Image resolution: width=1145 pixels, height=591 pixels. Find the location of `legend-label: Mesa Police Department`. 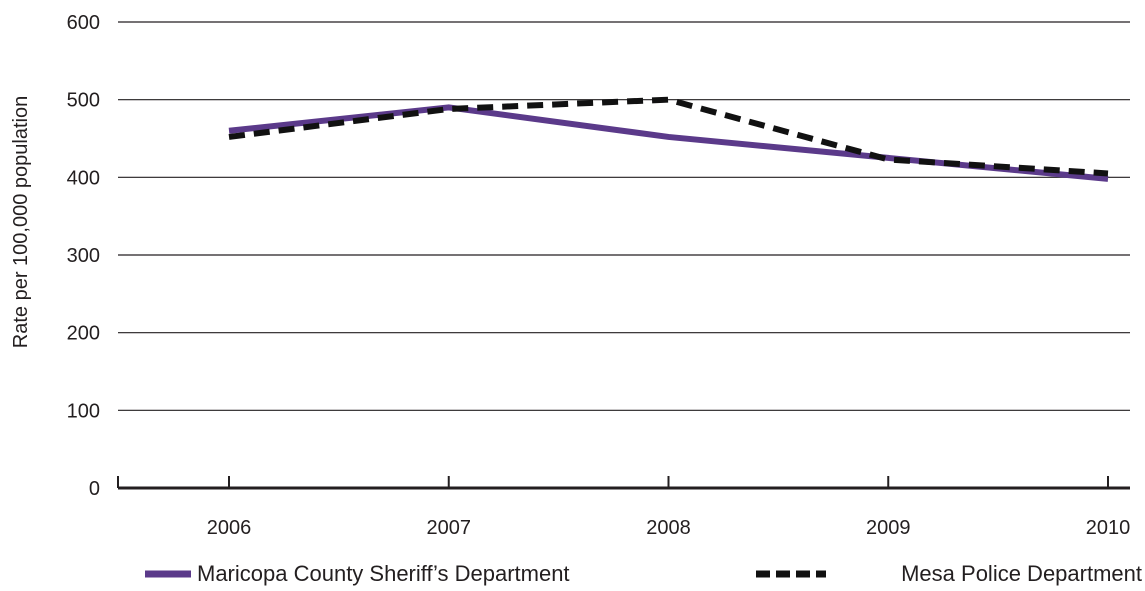

legend-label: Mesa Police Department is located at coordinates (1021, 573).